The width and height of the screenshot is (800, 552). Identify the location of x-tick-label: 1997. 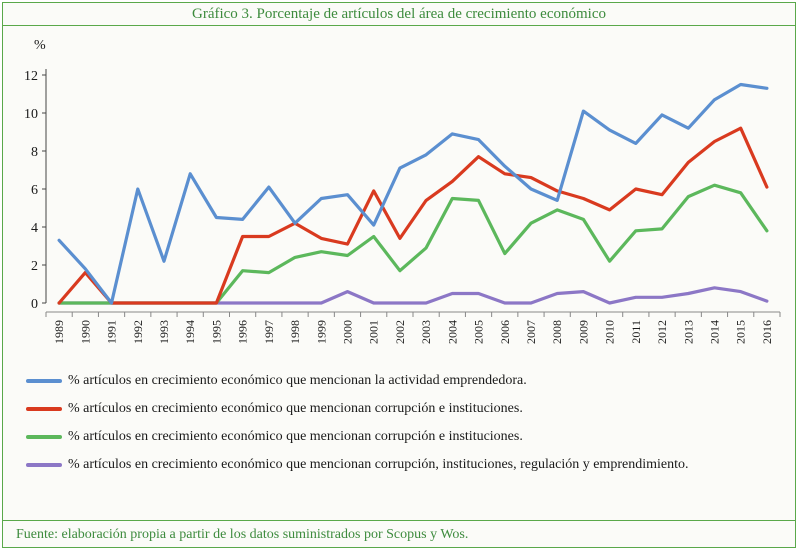
(269, 332).